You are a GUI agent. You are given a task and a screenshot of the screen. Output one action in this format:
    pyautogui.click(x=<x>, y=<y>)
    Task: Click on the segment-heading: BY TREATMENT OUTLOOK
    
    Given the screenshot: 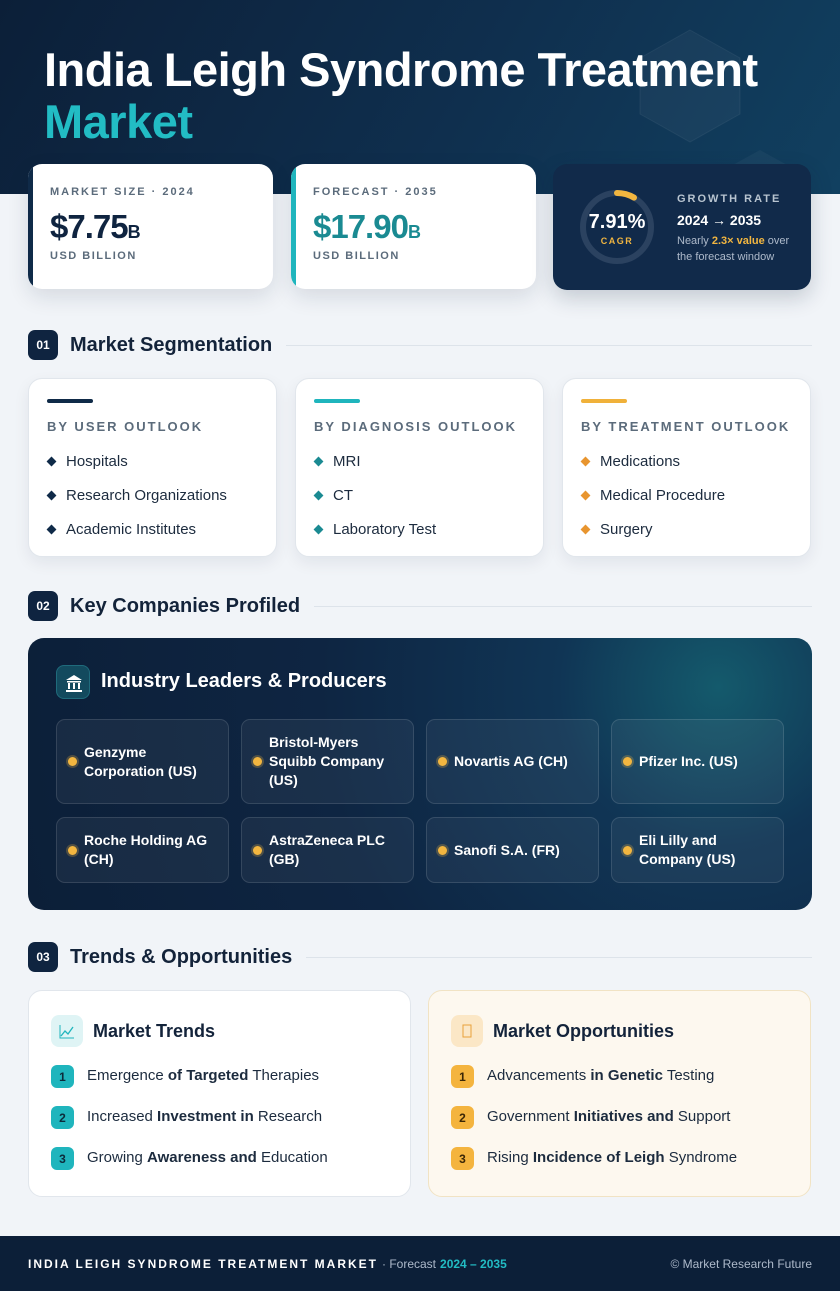 What is the action you would take?
    pyautogui.click(x=686, y=426)
    